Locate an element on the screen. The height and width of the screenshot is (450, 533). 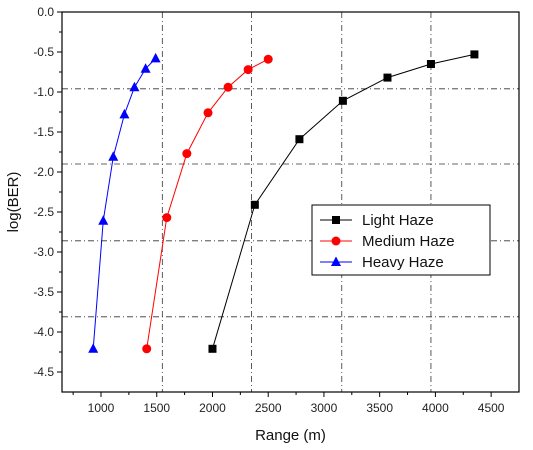
legend: Light Haze Medium Haze Heavy Haze is located at coordinates (401, 240).